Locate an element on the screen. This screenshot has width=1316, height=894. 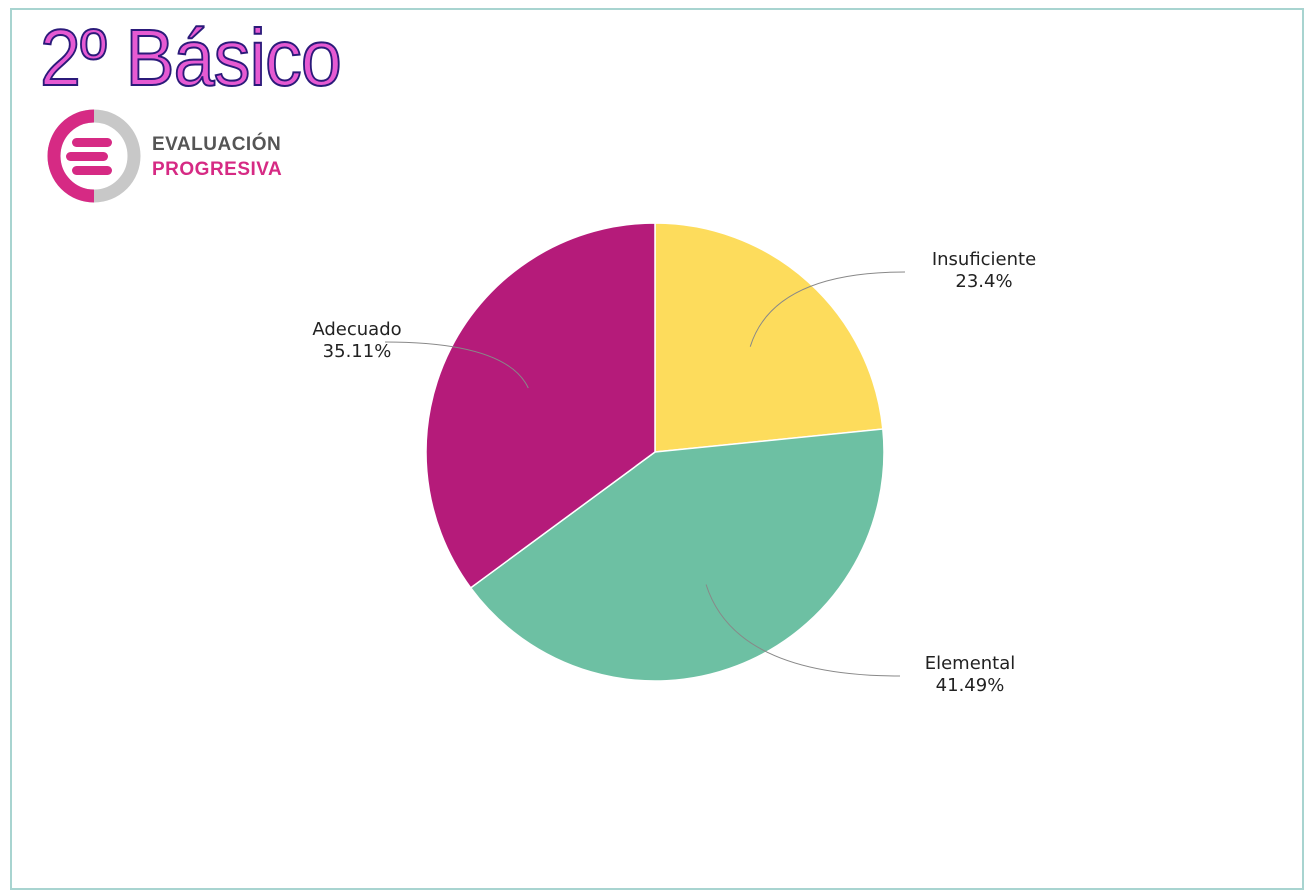
pie-slice-adecuado is located at coordinates (540, 405).